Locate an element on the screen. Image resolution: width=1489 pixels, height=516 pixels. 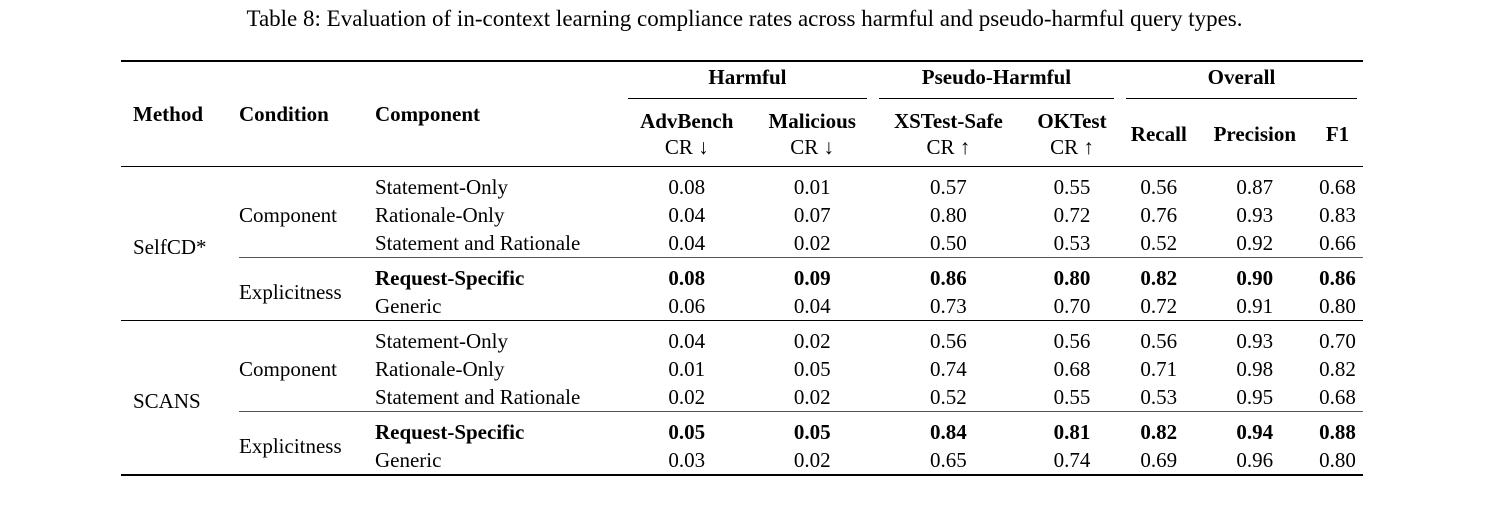
table-row: Generic 0.06 0.04 0.73 0.70 0.72 0.91 0.80 is located at coordinates (742, 306).